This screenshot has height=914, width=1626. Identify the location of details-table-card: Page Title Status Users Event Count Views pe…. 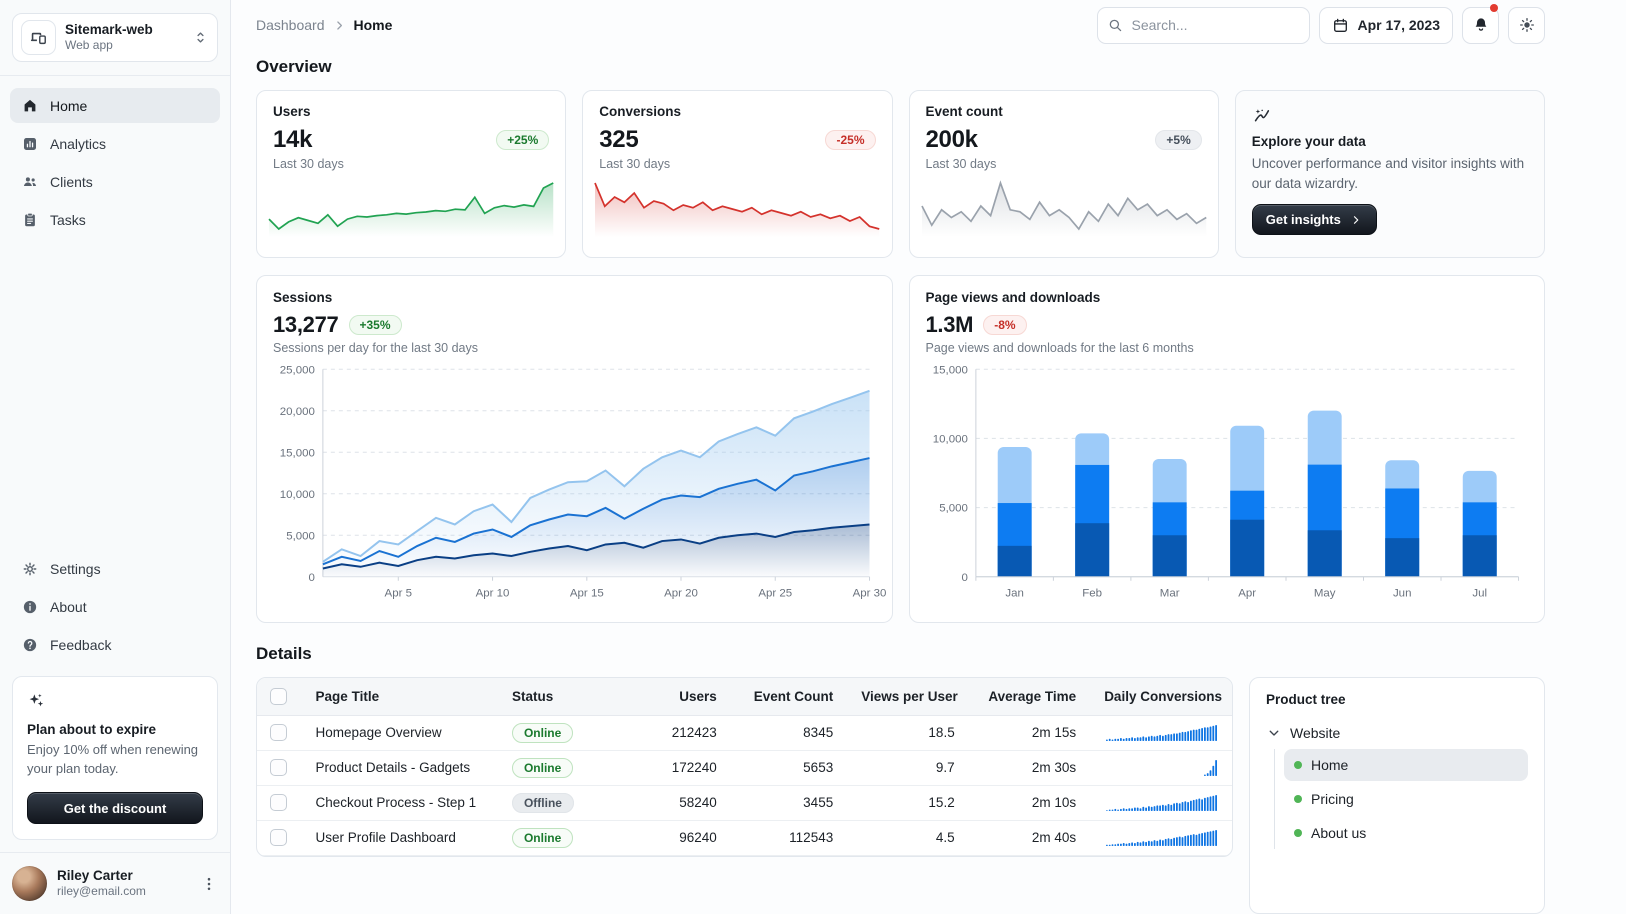
(744, 767).